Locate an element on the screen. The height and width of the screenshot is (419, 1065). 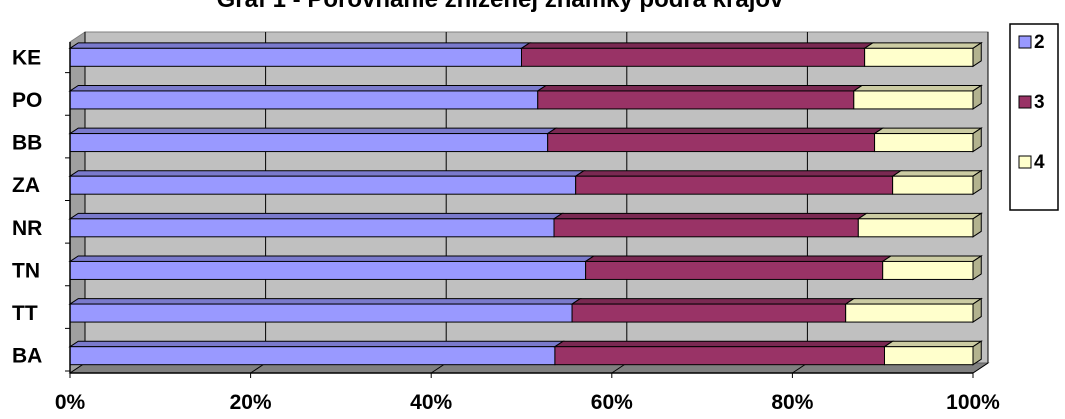
category-label-ke: KE is located at coordinates (26, 57).